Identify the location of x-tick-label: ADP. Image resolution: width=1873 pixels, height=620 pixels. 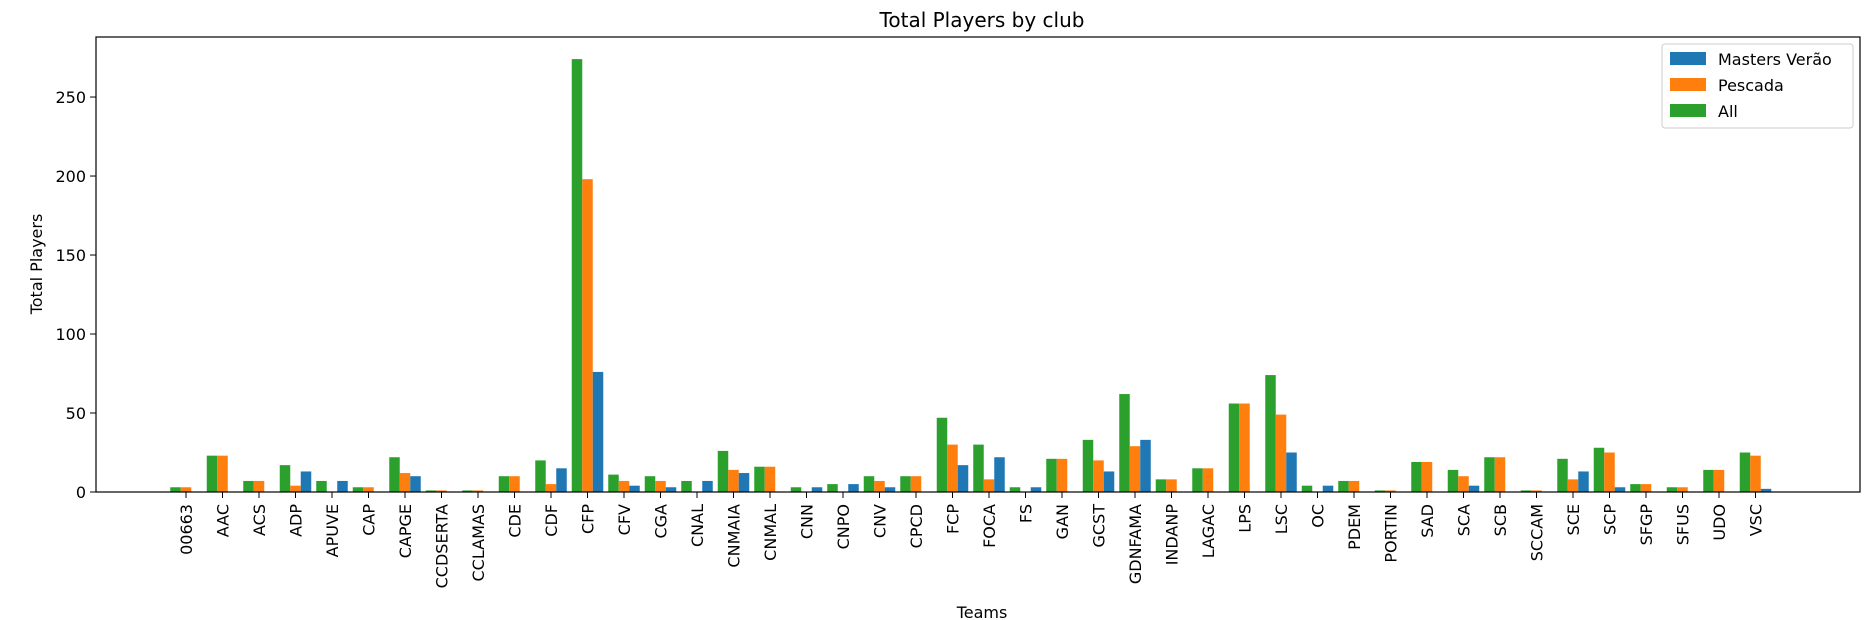
(296, 520).